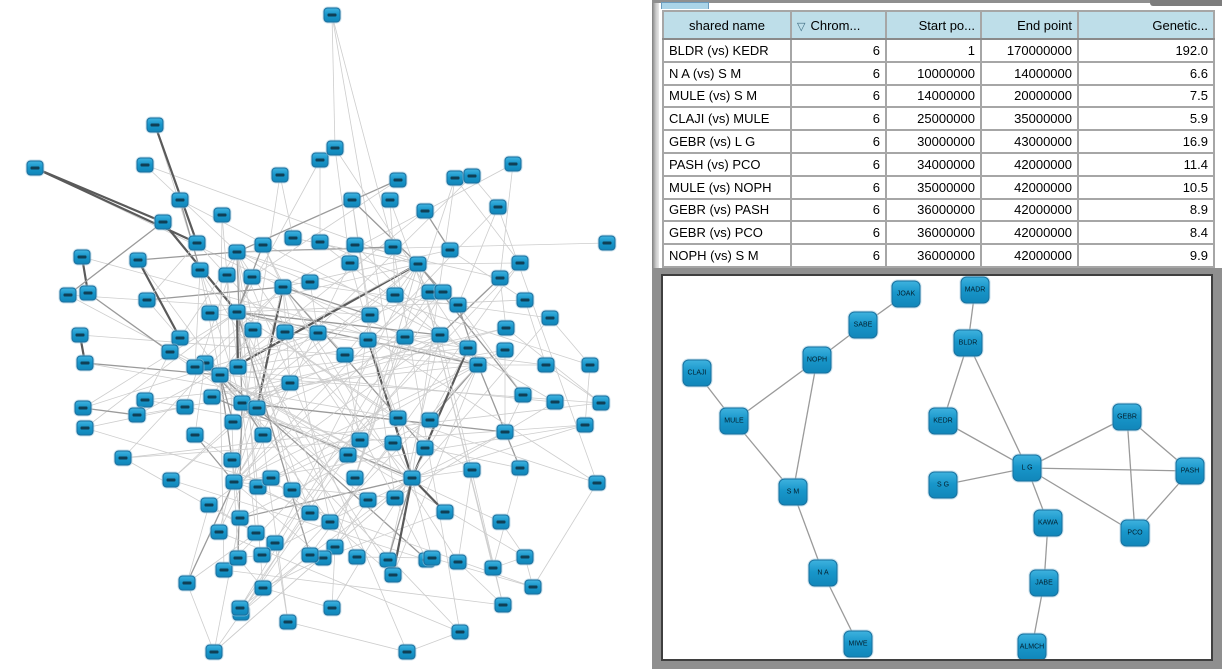  Describe the element at coordinates (727, 233) in the screenshot. I see `table-cell: GEBR (vs) PCO` at that location.